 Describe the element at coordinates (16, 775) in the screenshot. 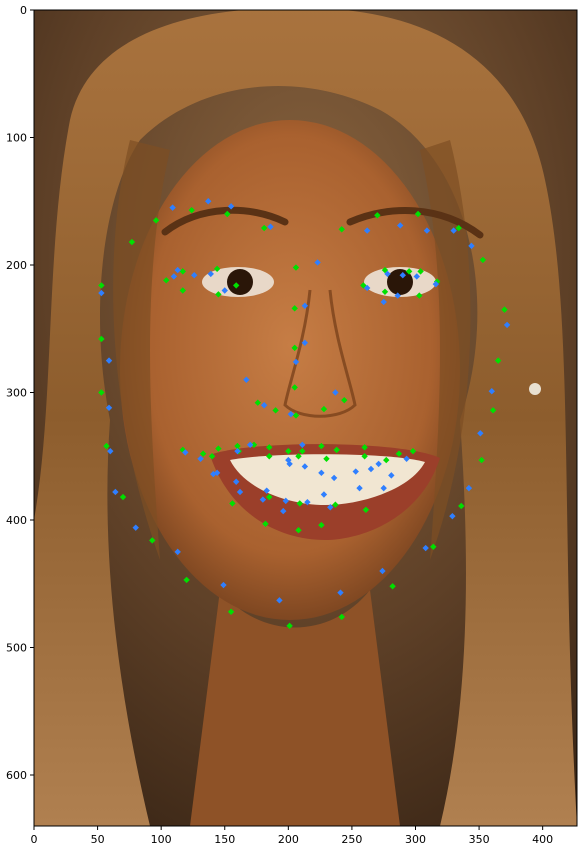

I see `y-tick-label: 600` at that location.